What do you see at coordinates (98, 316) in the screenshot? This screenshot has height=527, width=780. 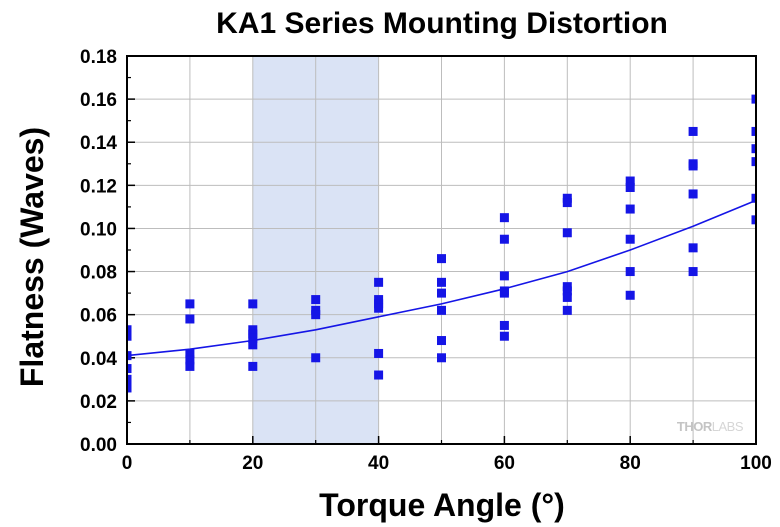 I see `y-tick-label: 0.06` at bounding box center [98, 316].